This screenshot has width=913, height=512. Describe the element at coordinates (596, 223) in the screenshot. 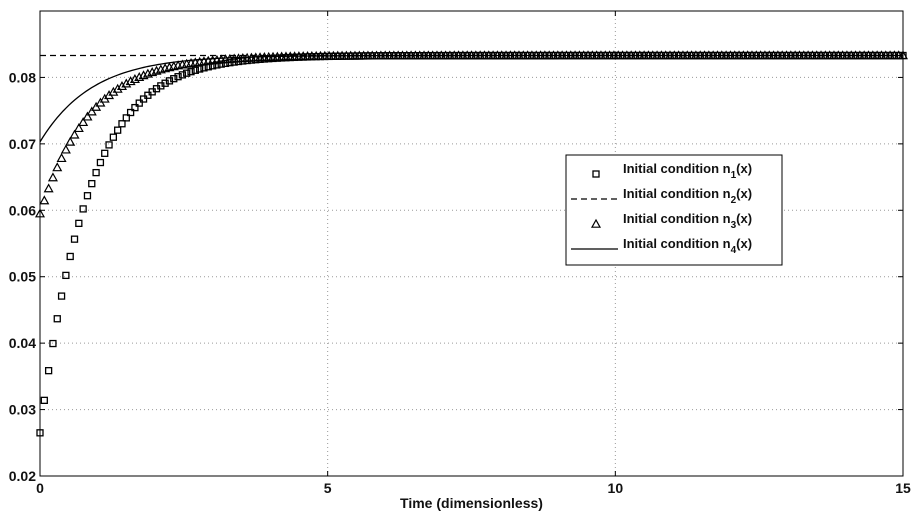

I see `legend-triangle-marker` at that location.